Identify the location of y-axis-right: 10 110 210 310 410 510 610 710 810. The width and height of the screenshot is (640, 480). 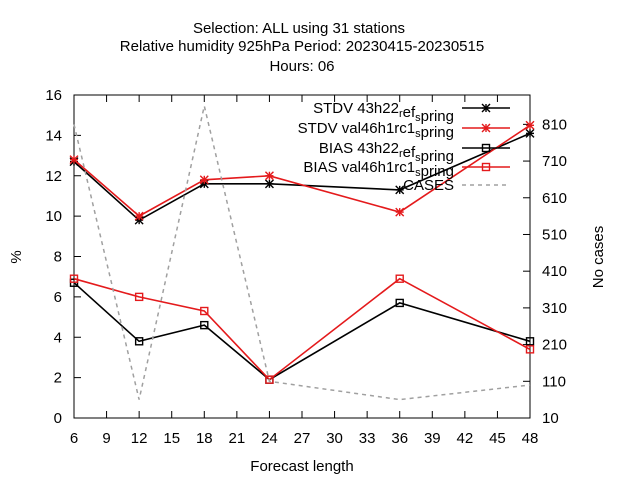
(545, 271).